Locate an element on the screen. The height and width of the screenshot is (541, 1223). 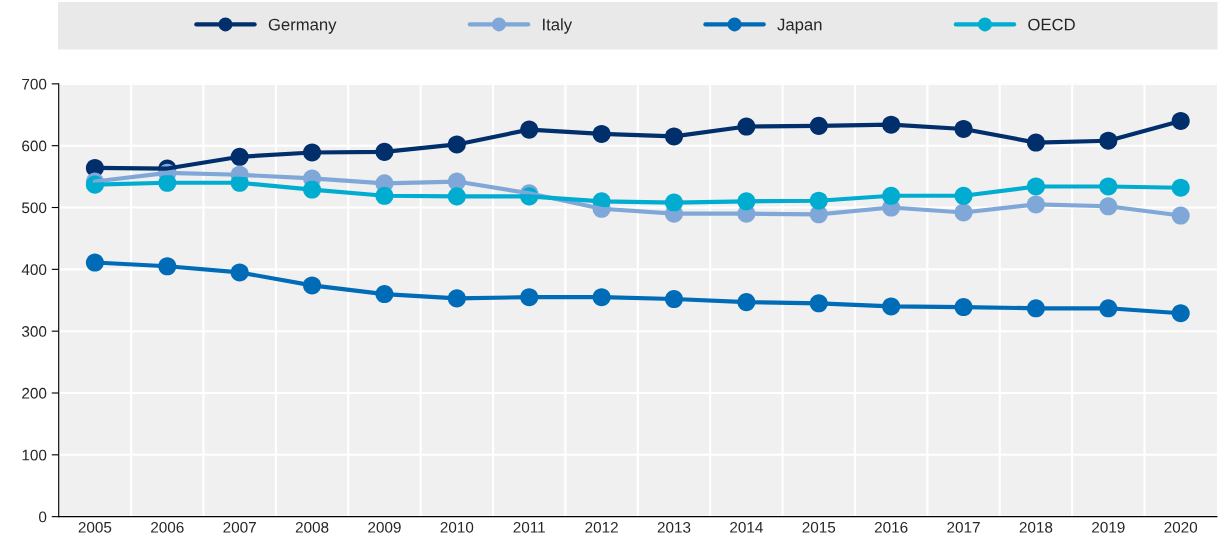
y-tick-label: 200 is located at coordinates (34, 393).